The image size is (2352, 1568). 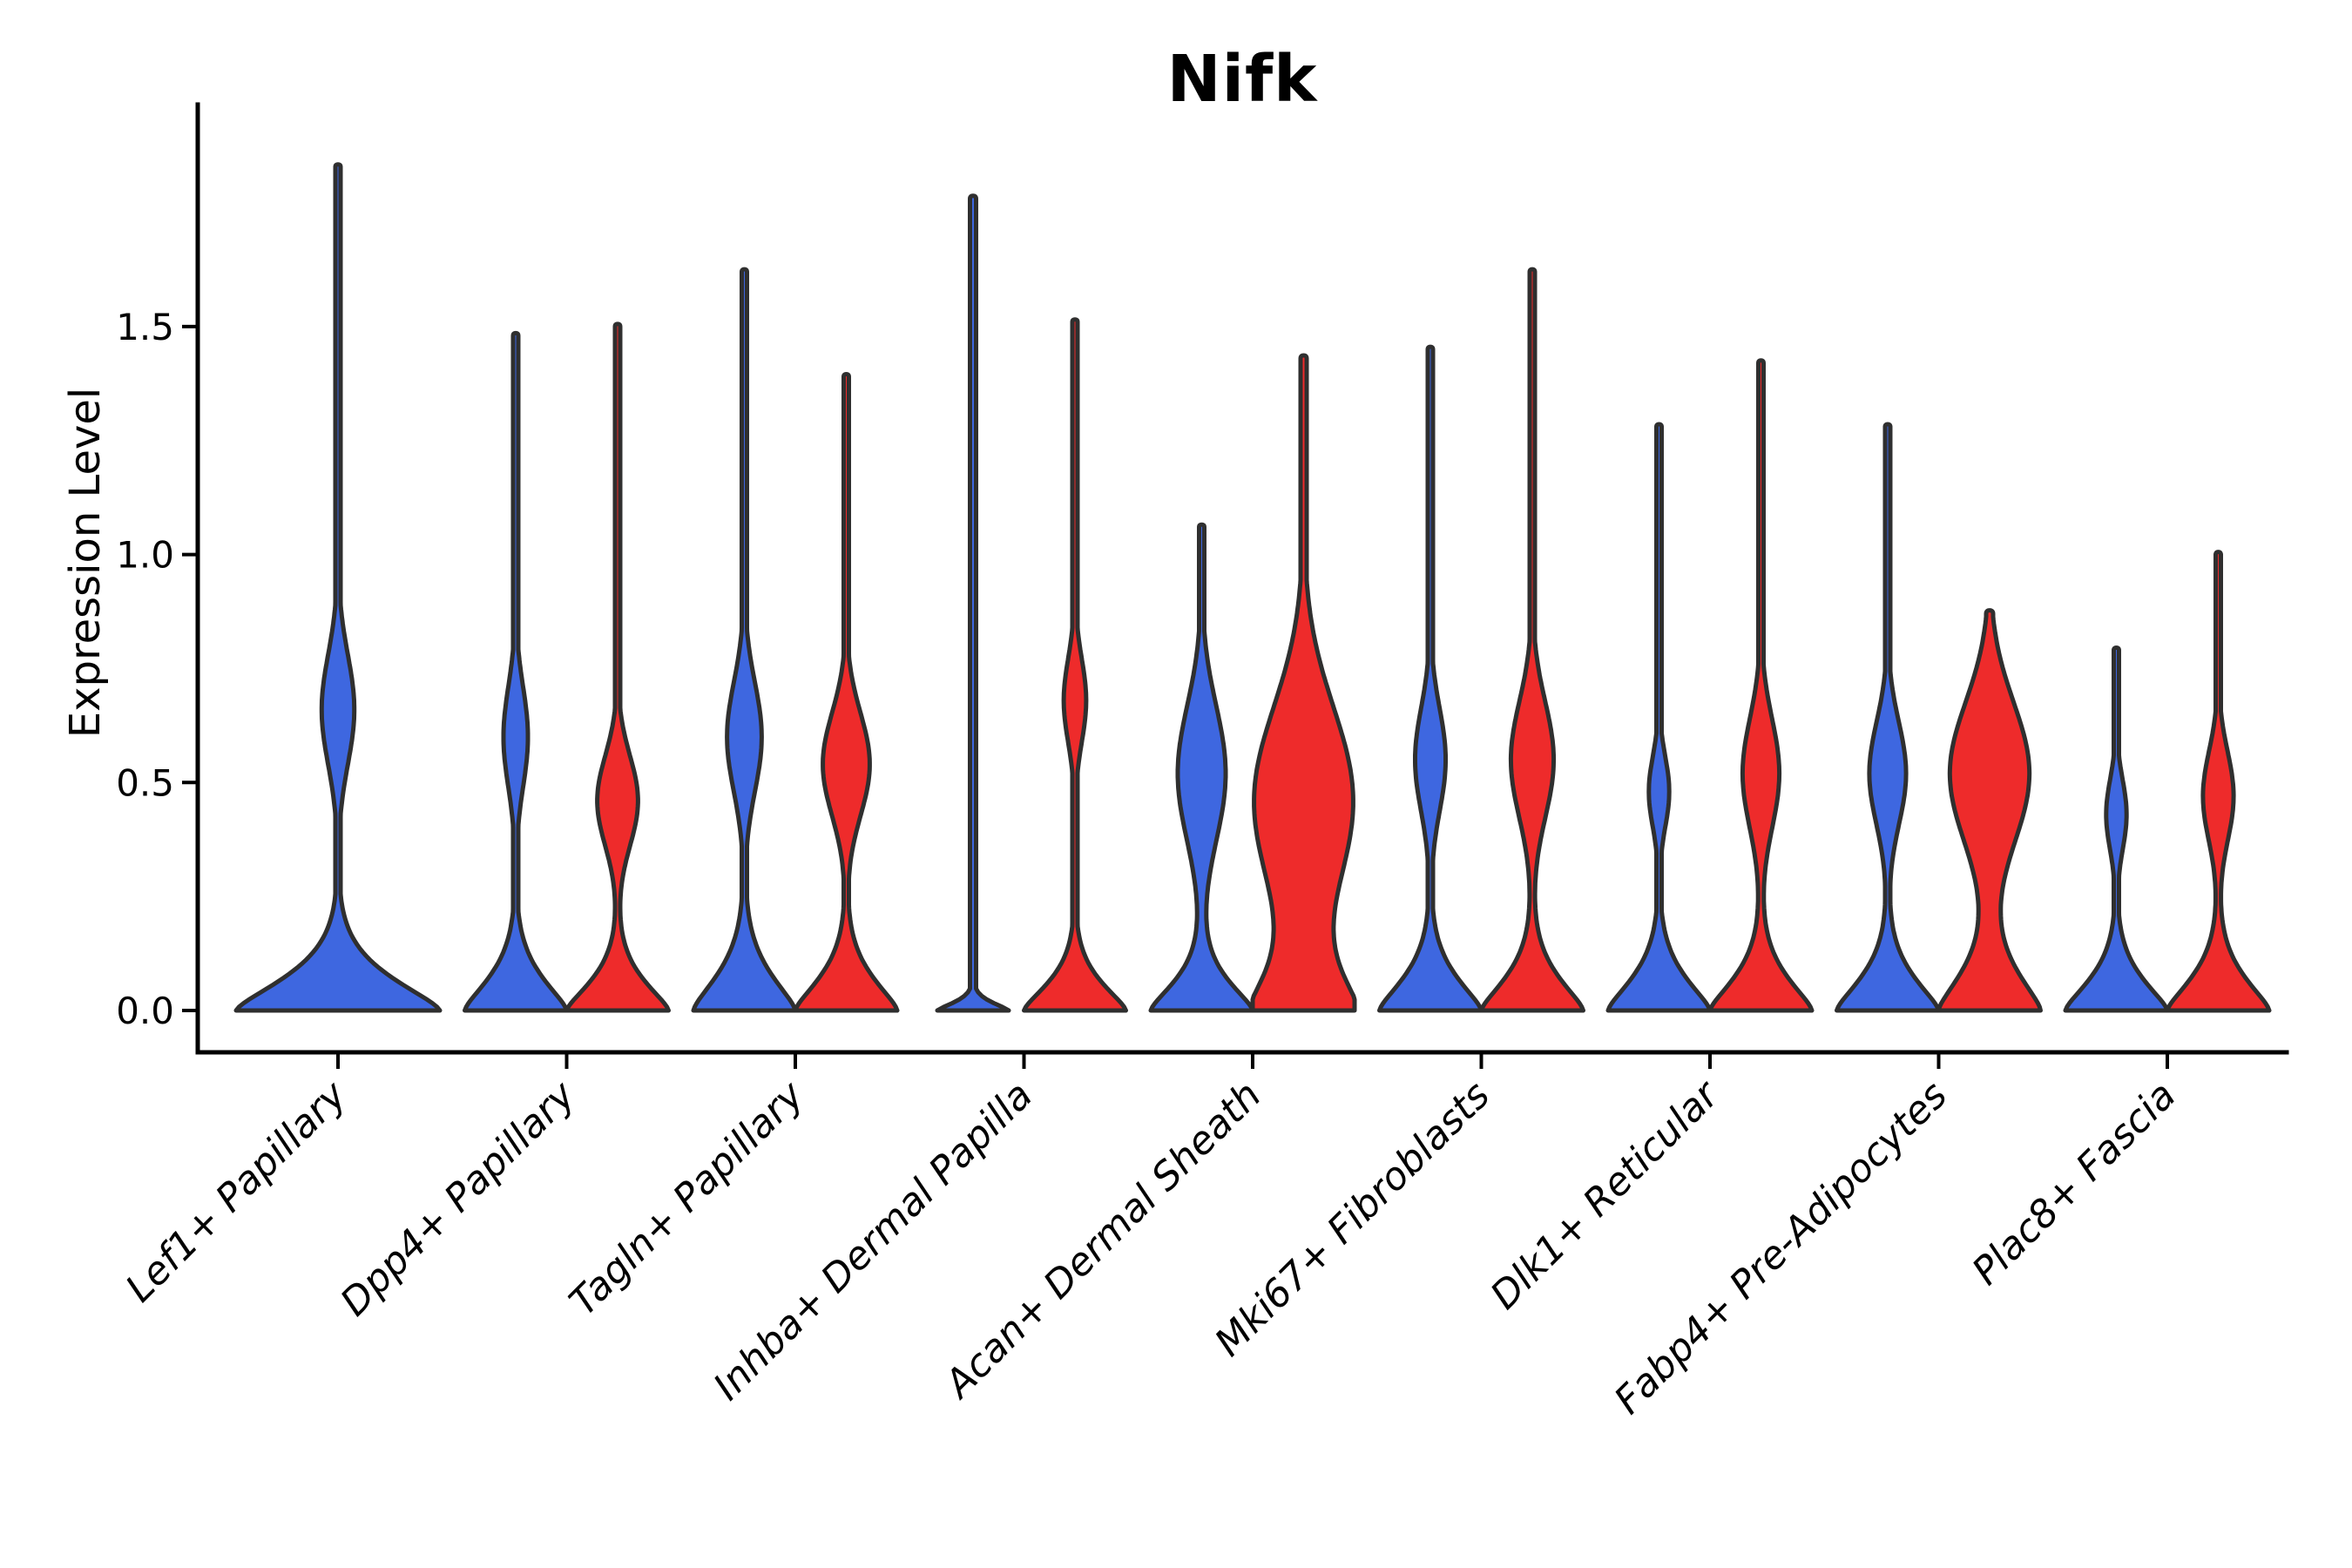 What do you see at coordinates (145, 327) in the screenshot?
I see `y-tick-label: 1.5` at bounding box center [145, 327].